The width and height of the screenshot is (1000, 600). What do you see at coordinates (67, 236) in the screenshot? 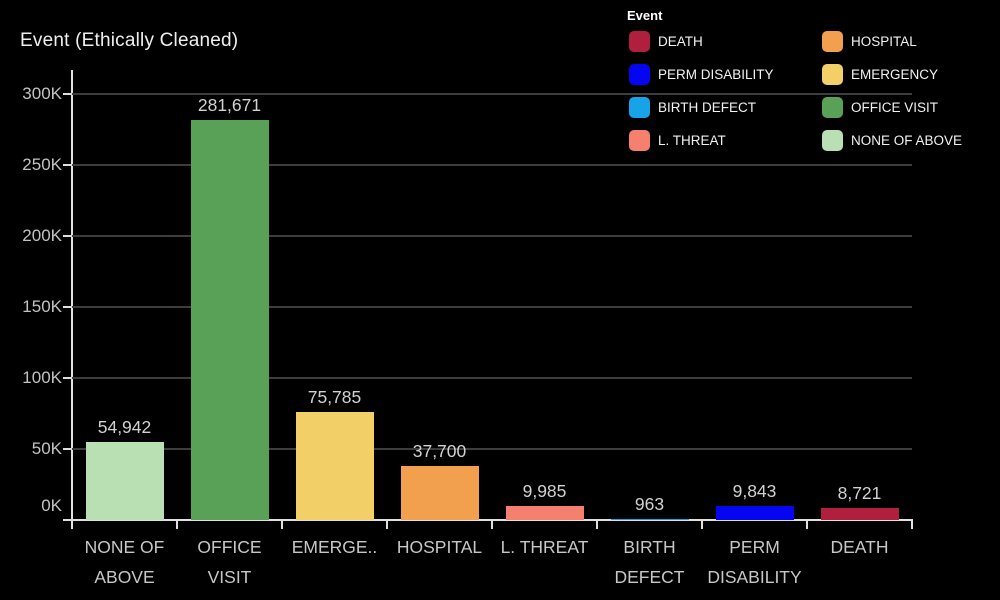
I see `y-tick-200k` at bounding box center [67, 236].